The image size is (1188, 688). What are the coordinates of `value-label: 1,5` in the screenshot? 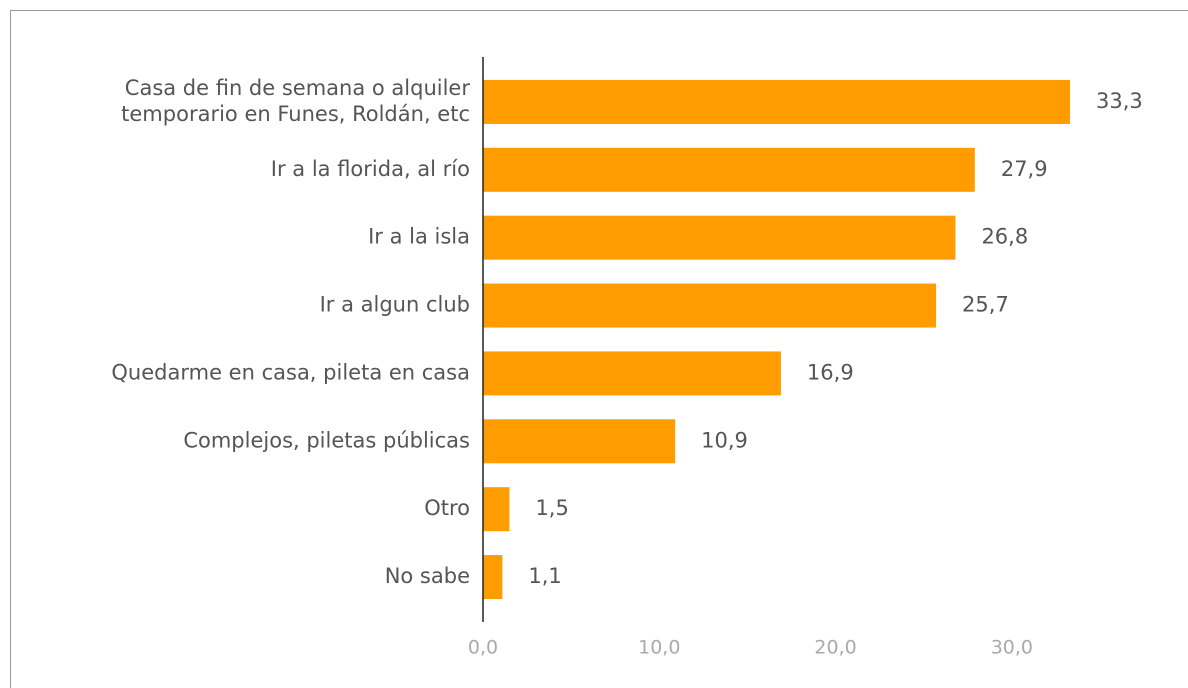 It's located at (551, 508).